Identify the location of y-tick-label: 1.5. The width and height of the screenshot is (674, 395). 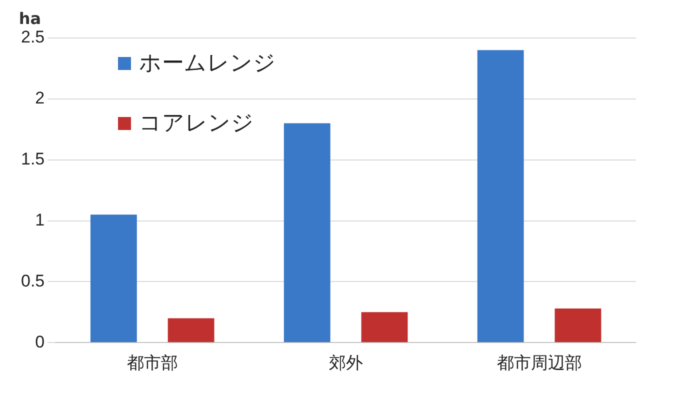
(32, 159).